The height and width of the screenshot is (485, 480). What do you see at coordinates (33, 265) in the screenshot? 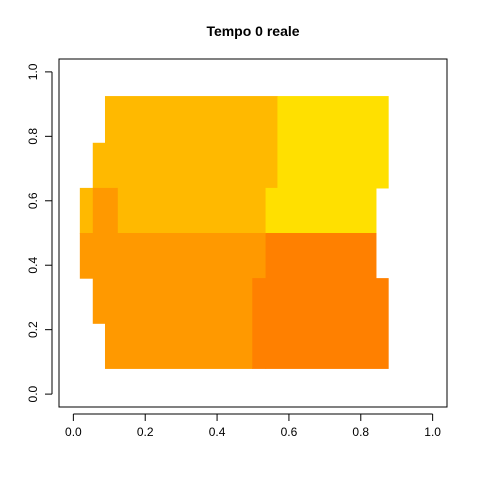
I see `y-tick-label: 0.4` at bounding box center [33, 265].